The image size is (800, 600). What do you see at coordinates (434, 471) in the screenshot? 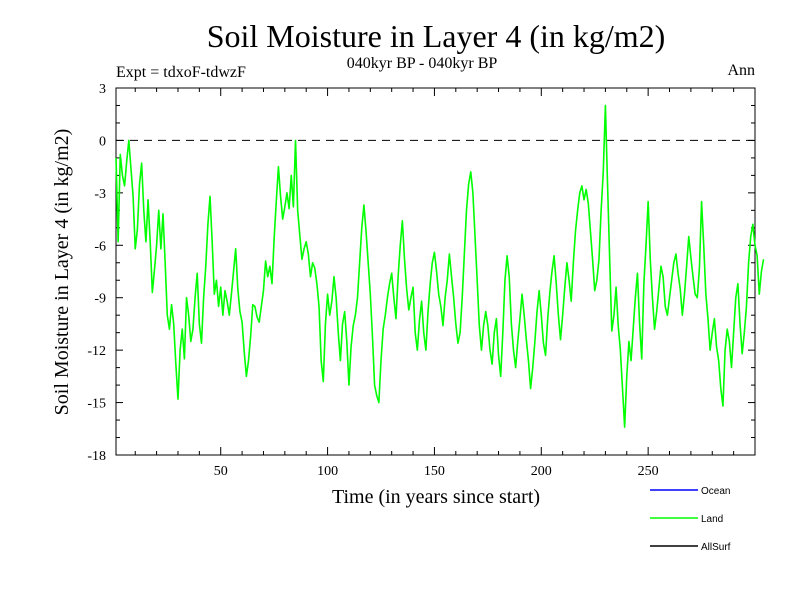
I see `x-tick-label: 150` at bounding box center [434, 471].